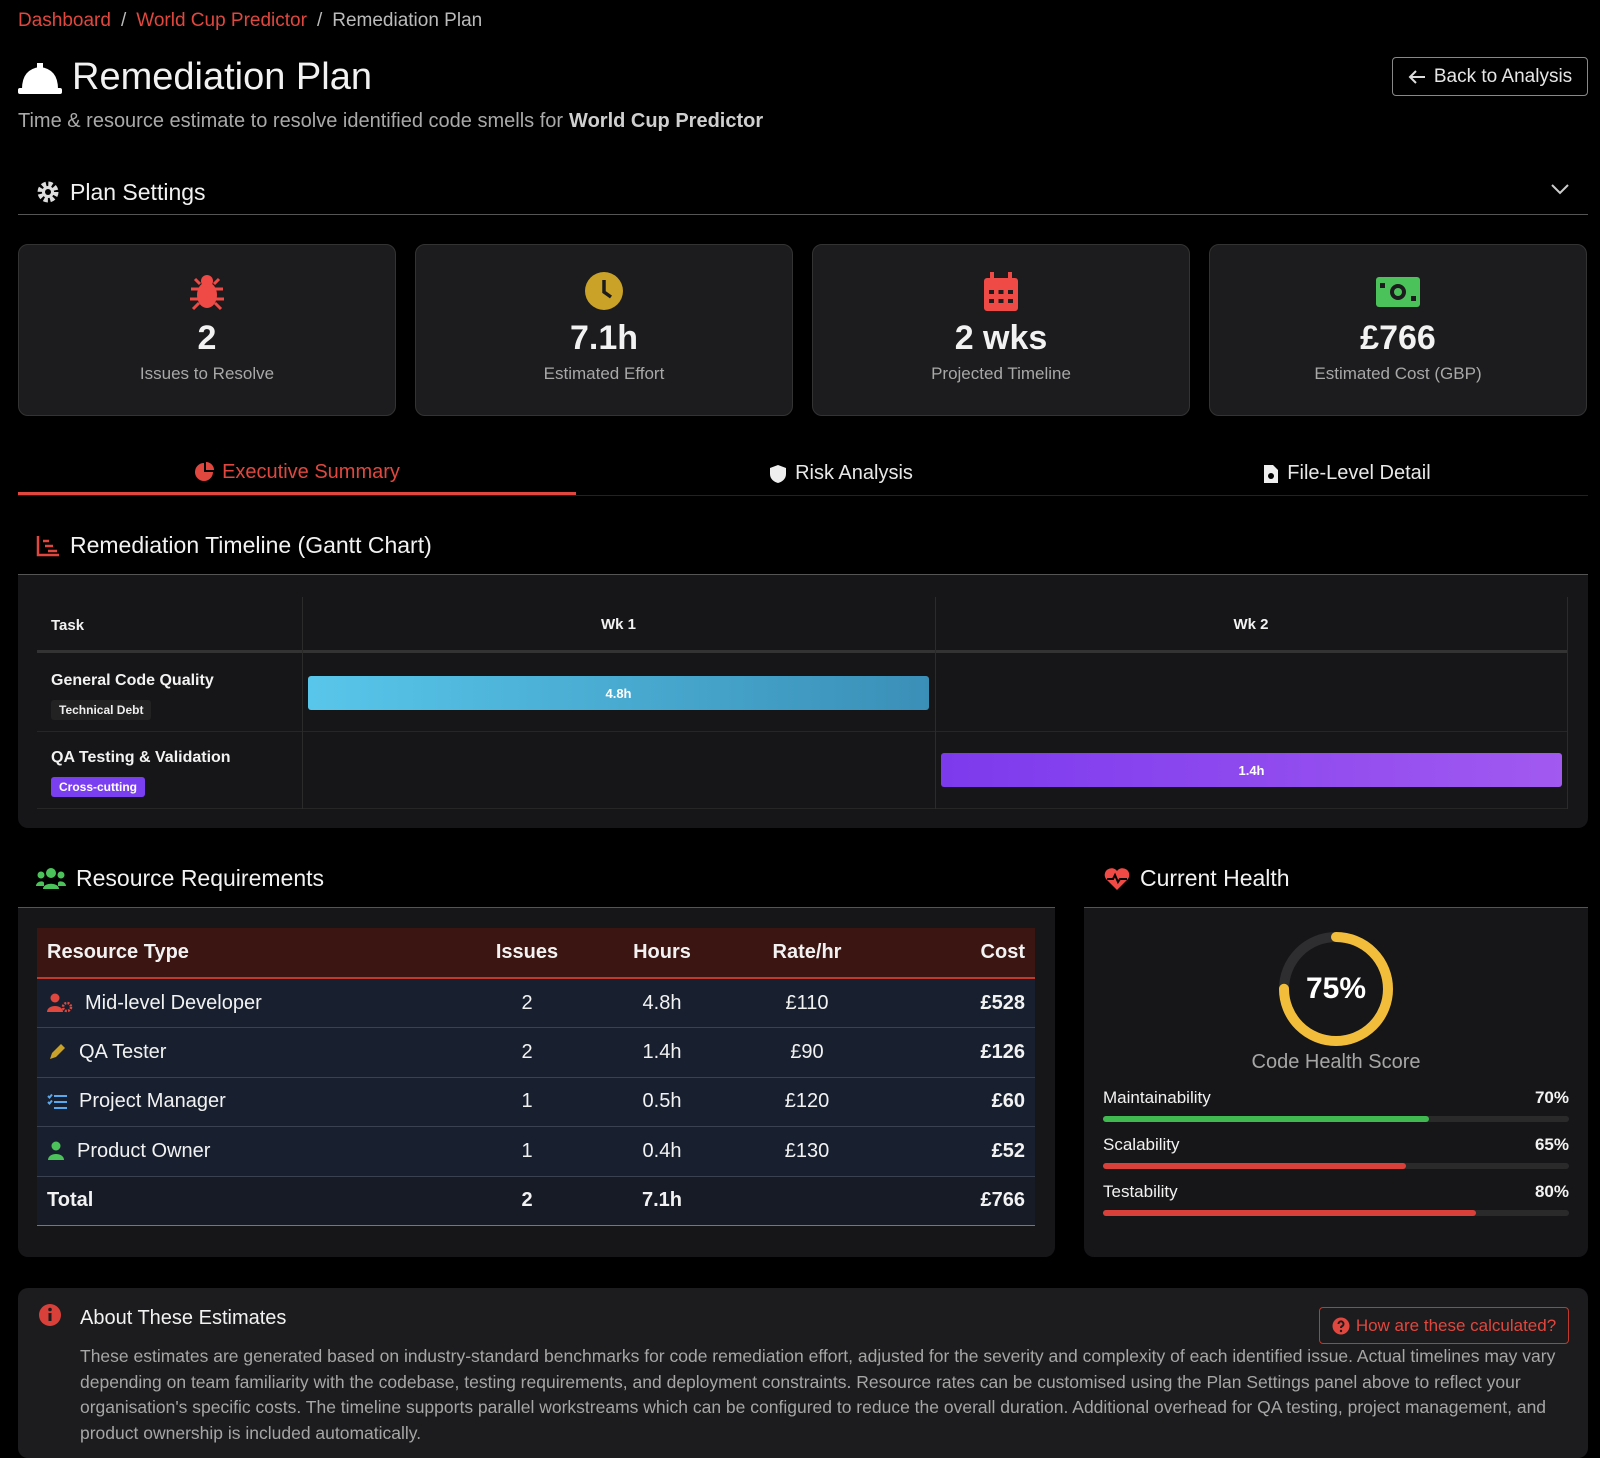 The height and width of the screenshot is (1458, 1600). What do you see at coordinates (64, 20) in the screenshot?
I see `breadcrumb-link: Dashboard` at bounding box center [64, 20].